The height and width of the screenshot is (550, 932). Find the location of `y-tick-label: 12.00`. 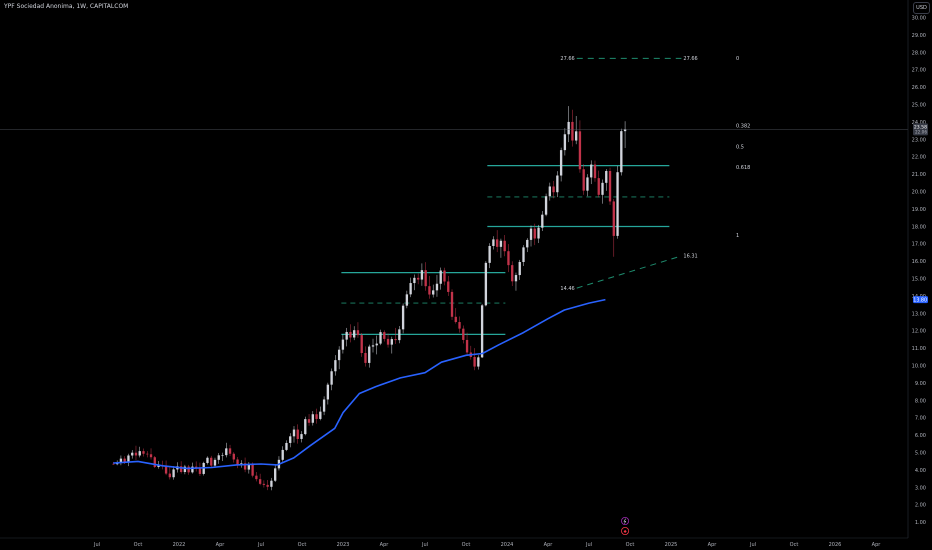

y-tick-label: 12.00 is located at coordinates (919, 332).